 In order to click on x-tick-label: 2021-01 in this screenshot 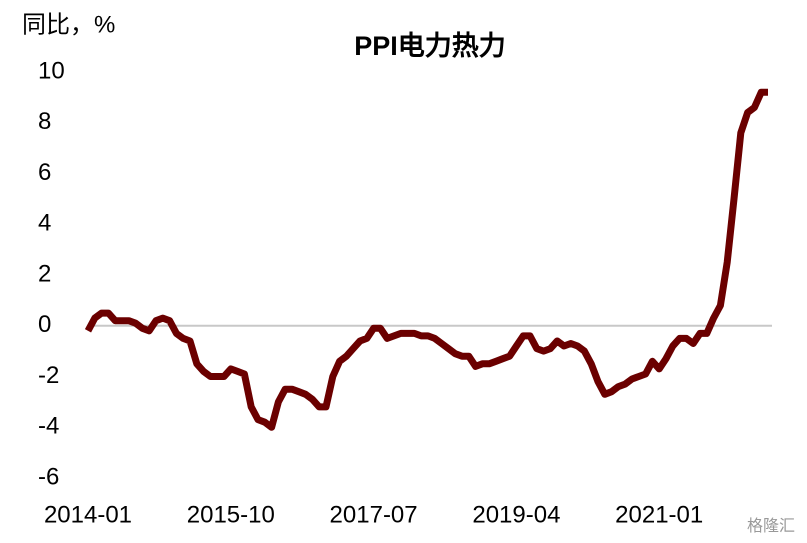, I will do `click(659, 514)`.